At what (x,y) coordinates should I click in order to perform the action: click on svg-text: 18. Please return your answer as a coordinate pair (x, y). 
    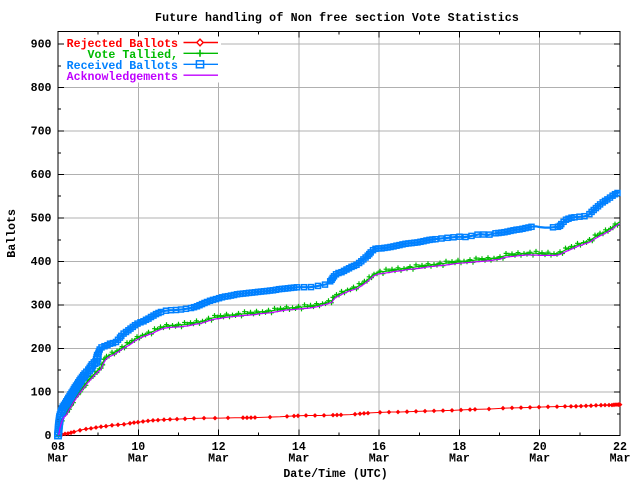
    Looking at the image, I should click on (459, 447).